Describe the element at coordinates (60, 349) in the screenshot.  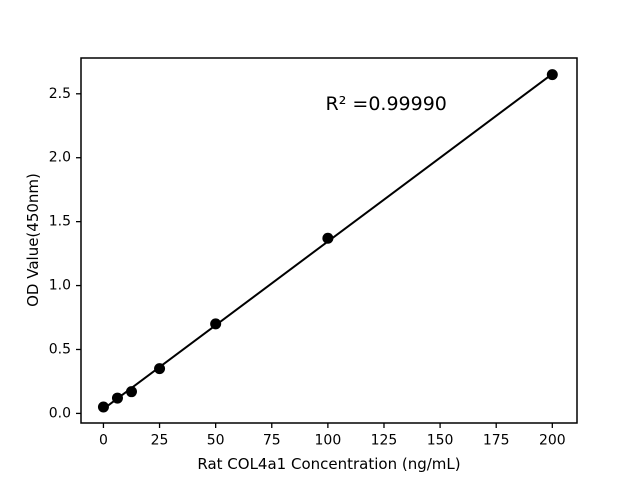
I see `y-tick-label: 0.5` at that location.